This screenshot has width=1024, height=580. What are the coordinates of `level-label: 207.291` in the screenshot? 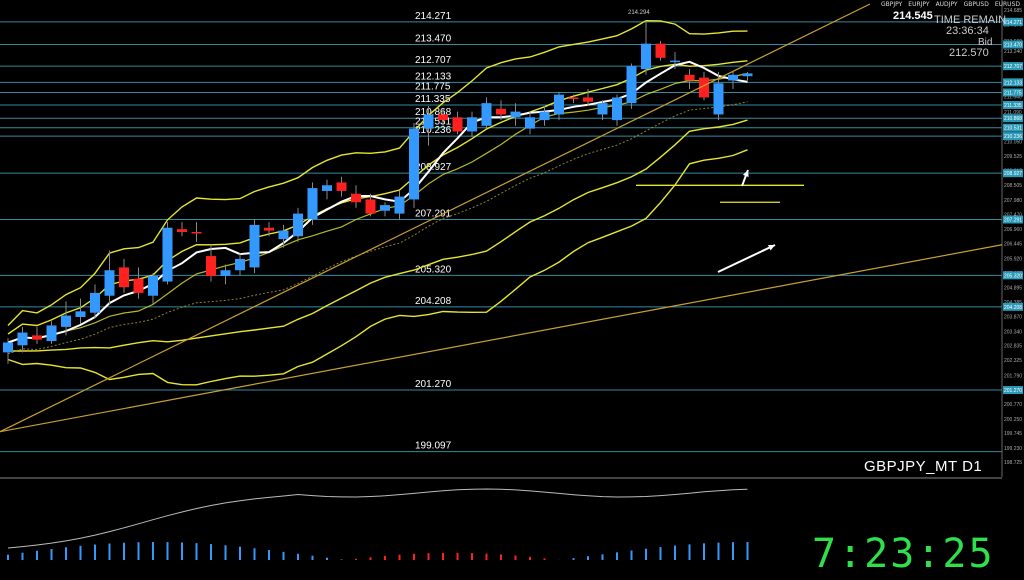 It's located at (433, 214).